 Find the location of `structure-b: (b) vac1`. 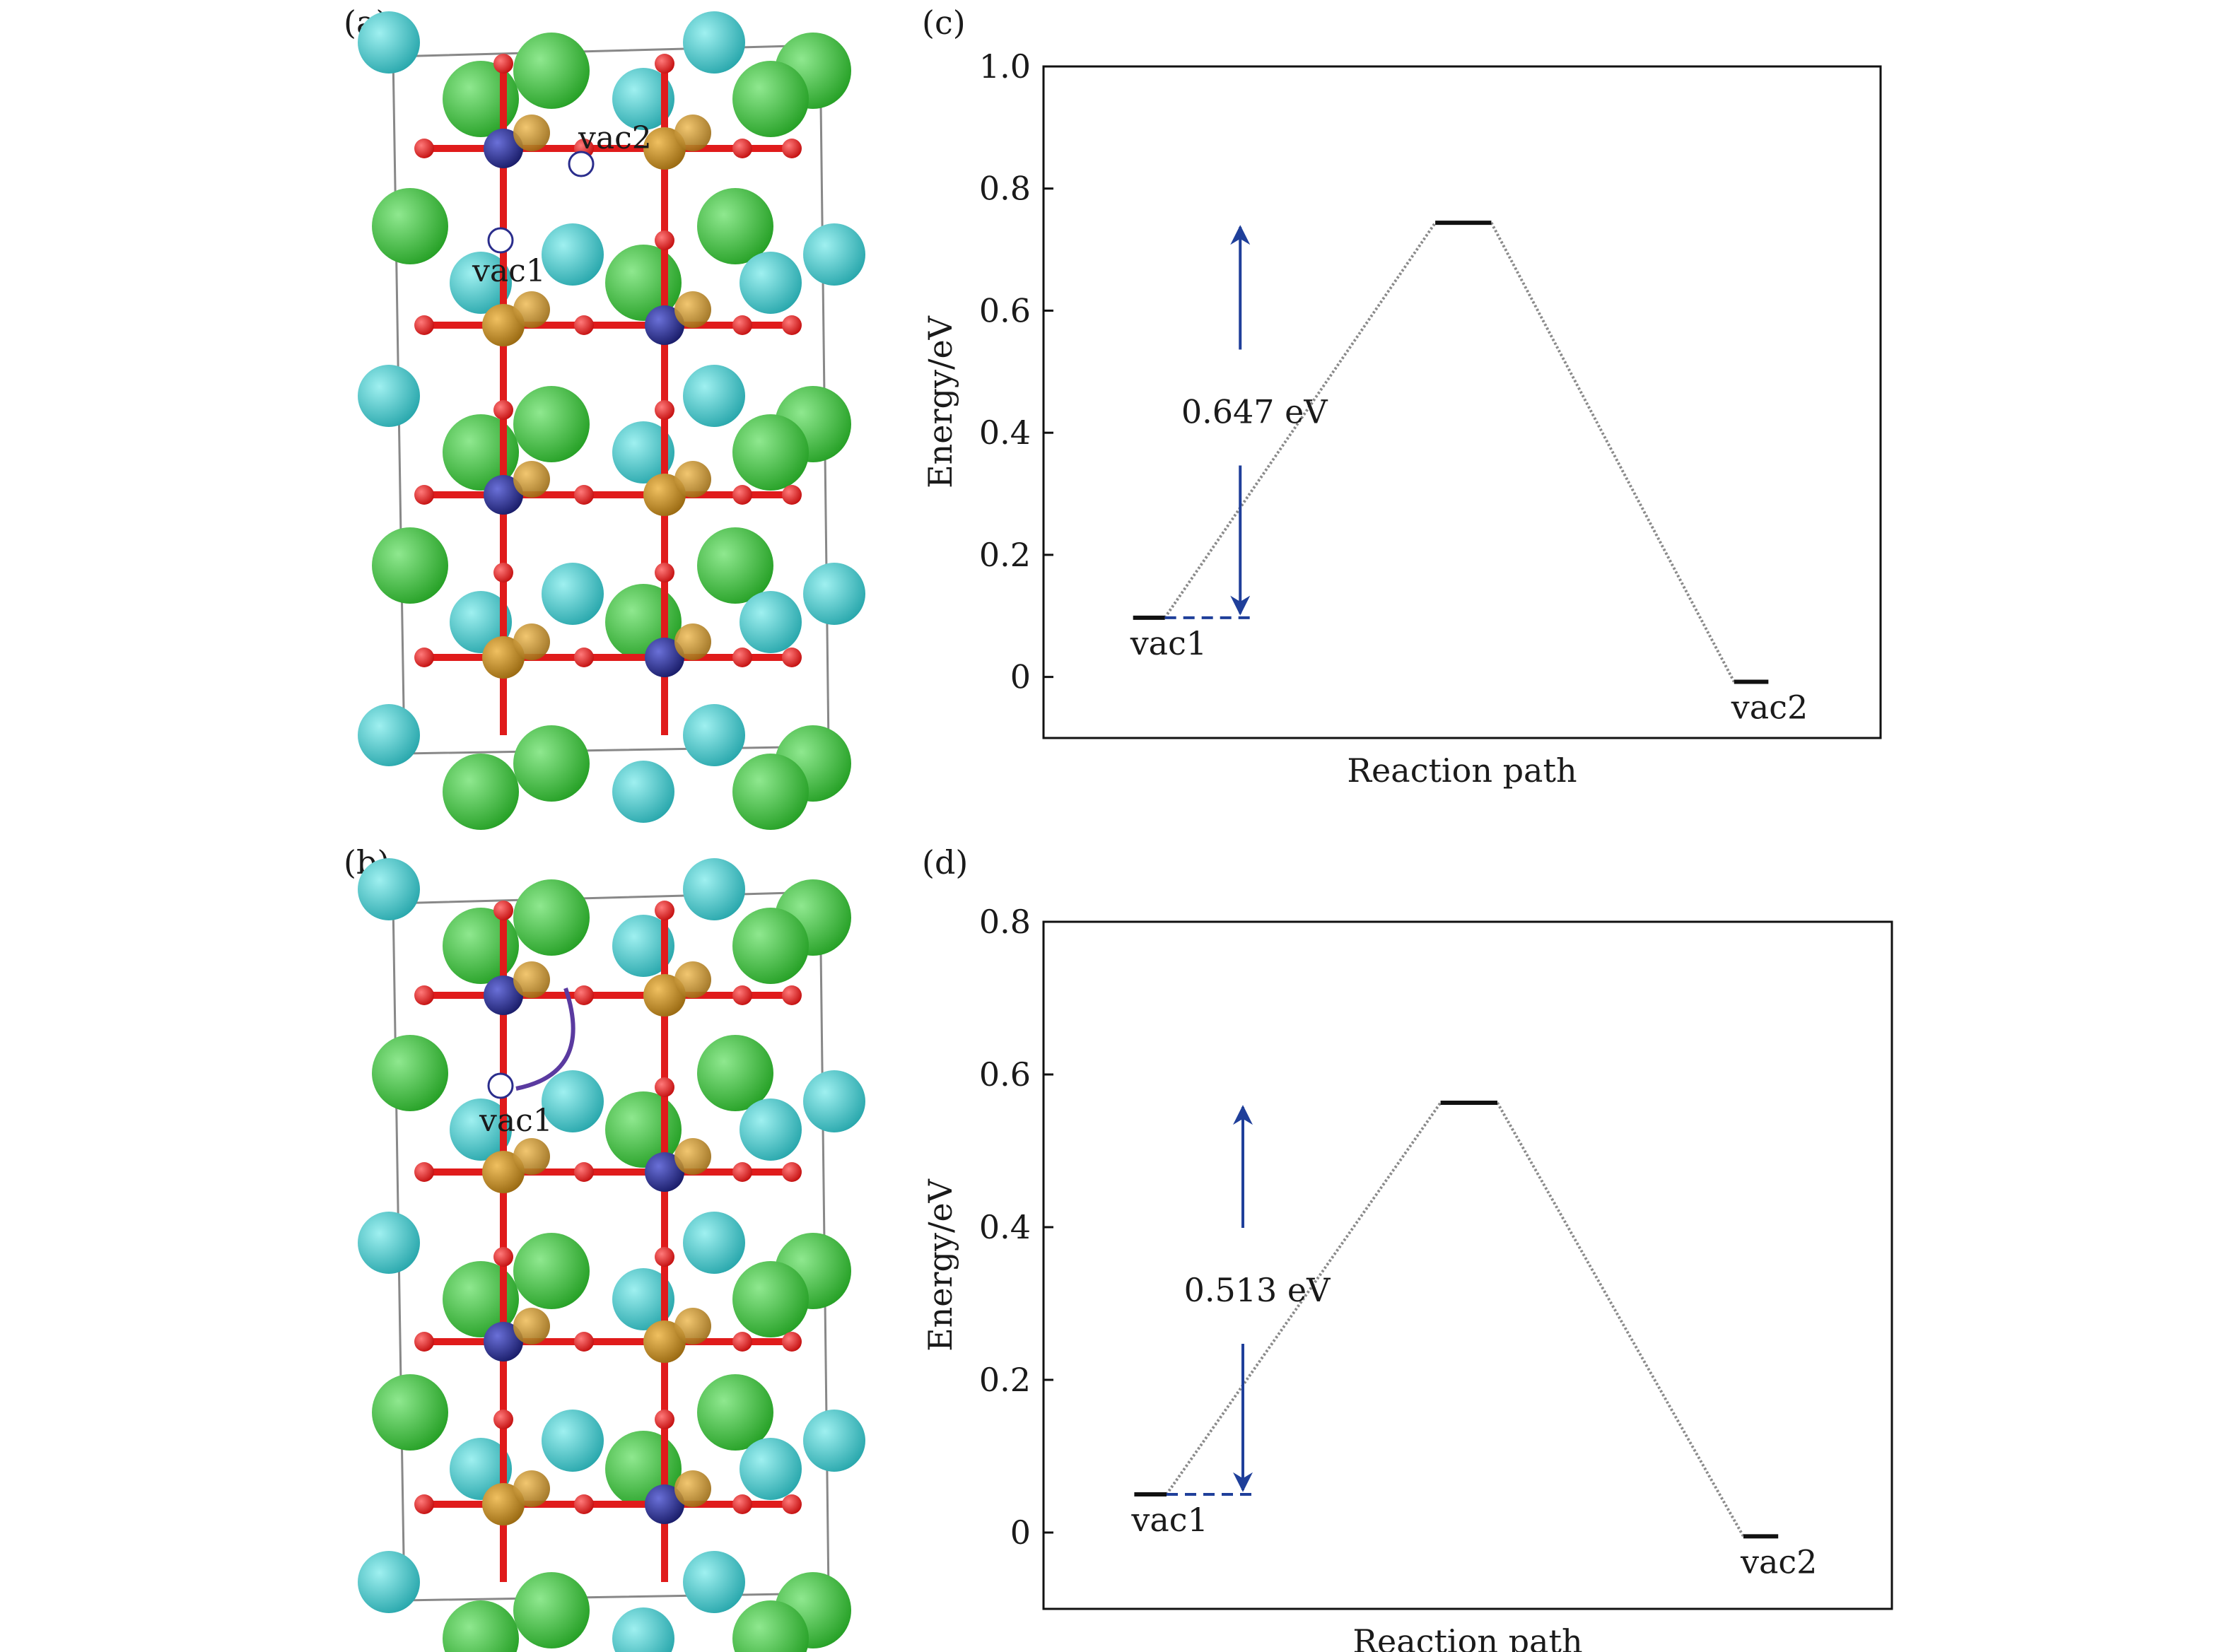

structure-b: (b) vac1 is located at coordinates (604, 1247).